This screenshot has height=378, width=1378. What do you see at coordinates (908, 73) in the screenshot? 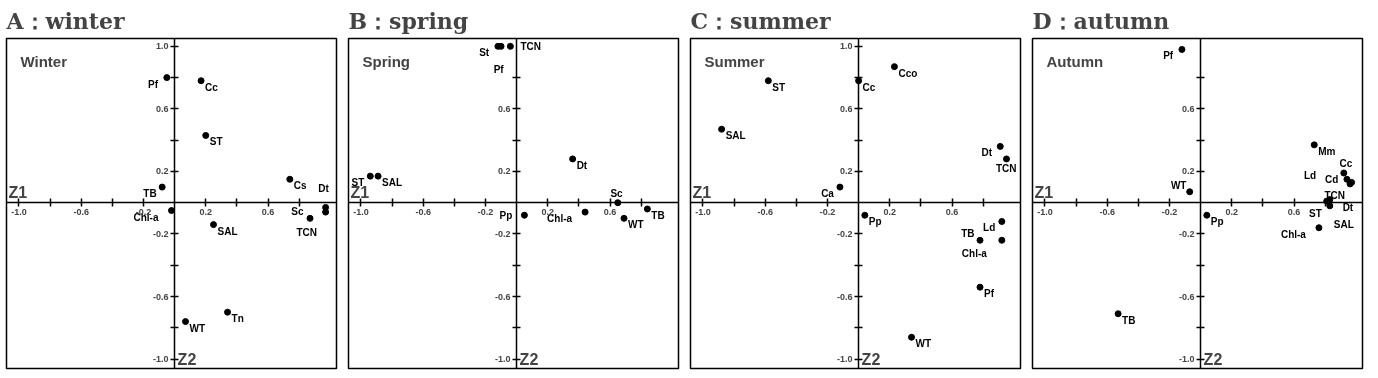
I see `annotation: Cco` at bounding box center [908, 73].